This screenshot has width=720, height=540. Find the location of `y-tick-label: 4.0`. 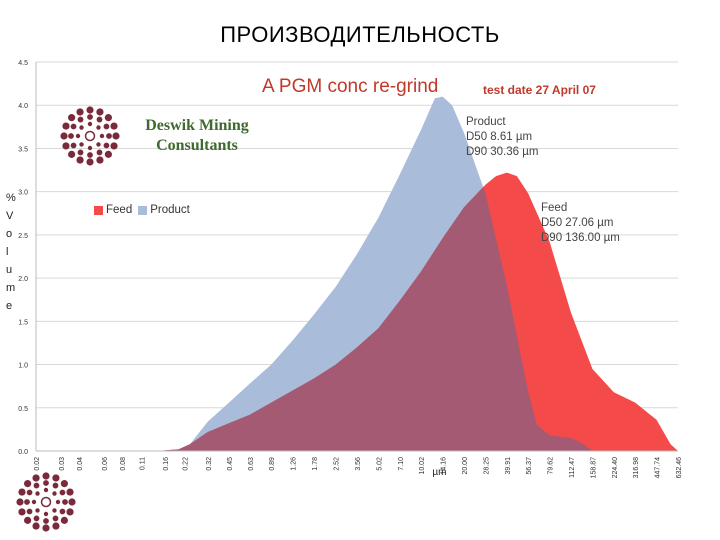

y-tick-label: 4.0 is located at coordinates (23, 106).